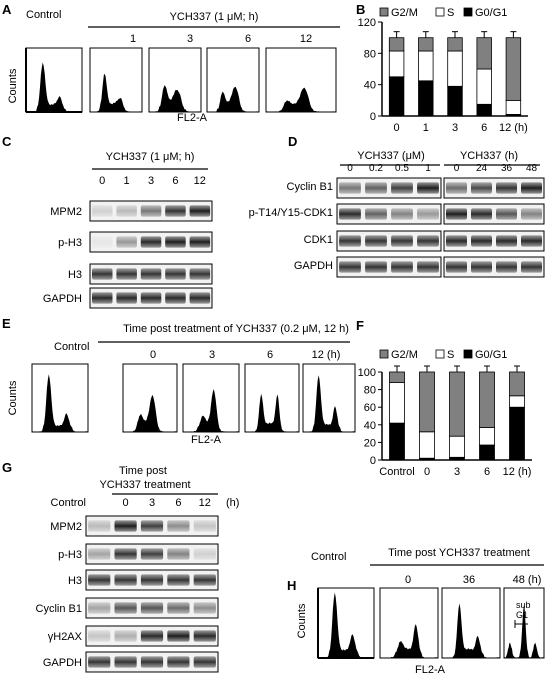  What do you see at coordinates (523, 605) in the screenshot?
I see `subg1-label: sub` at bounding box center [523, 605].